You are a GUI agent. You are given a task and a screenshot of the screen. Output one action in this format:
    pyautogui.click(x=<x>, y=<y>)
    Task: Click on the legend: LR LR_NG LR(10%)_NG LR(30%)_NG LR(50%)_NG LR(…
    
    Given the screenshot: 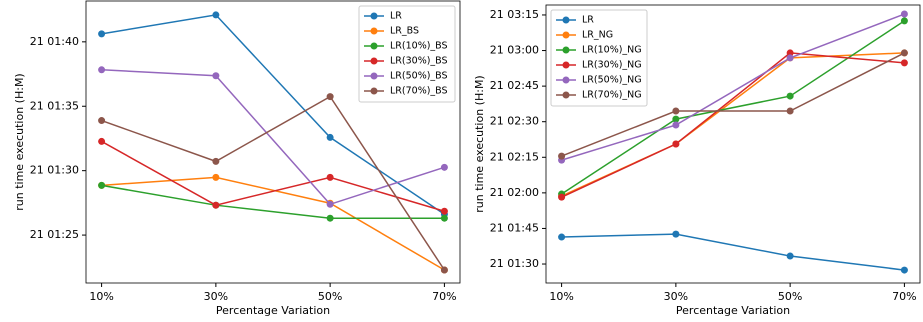 What is the action you would take?
    pyautogui.click(x=599, y=58)
    